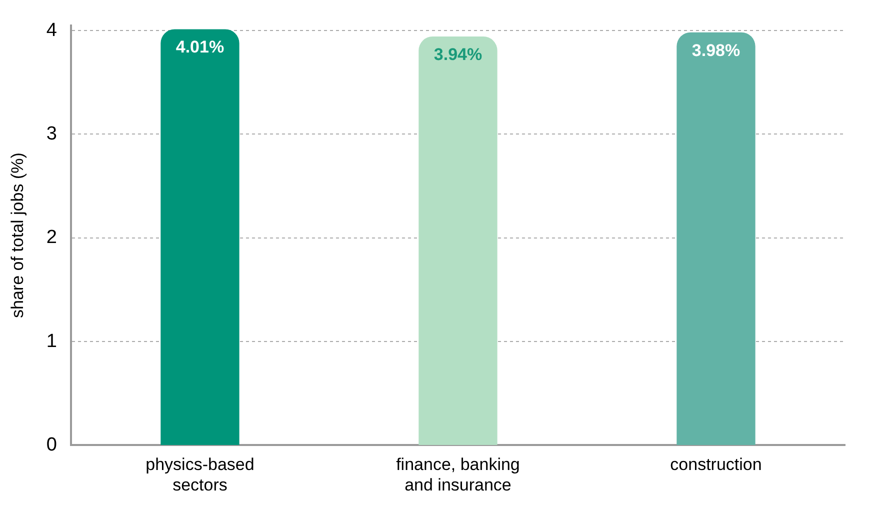 This screenshot has width=873, height=512. What do you see at coordinates (51, 445) in the screenshot?
I see `y-tick-label: 0` at bounding box center [51, 445].